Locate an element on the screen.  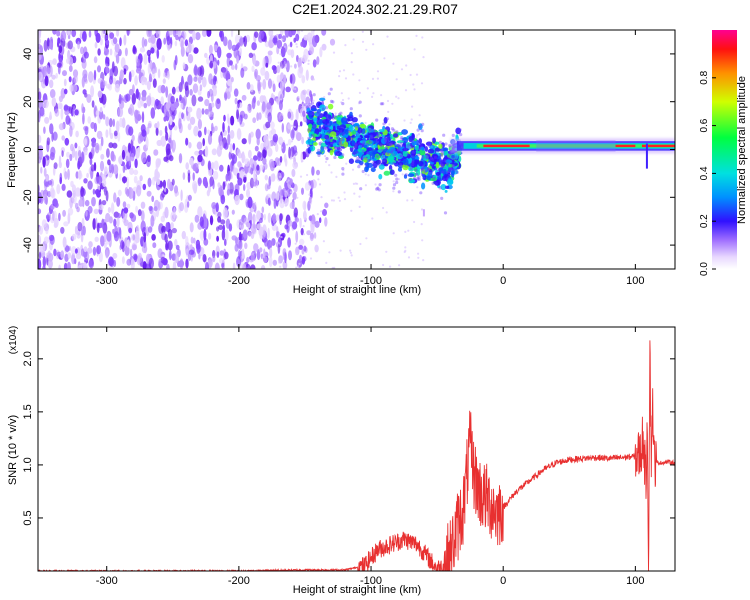
figure-title: C2E1.2024.302.21.29.R07 is located at coordinates (375, 9).